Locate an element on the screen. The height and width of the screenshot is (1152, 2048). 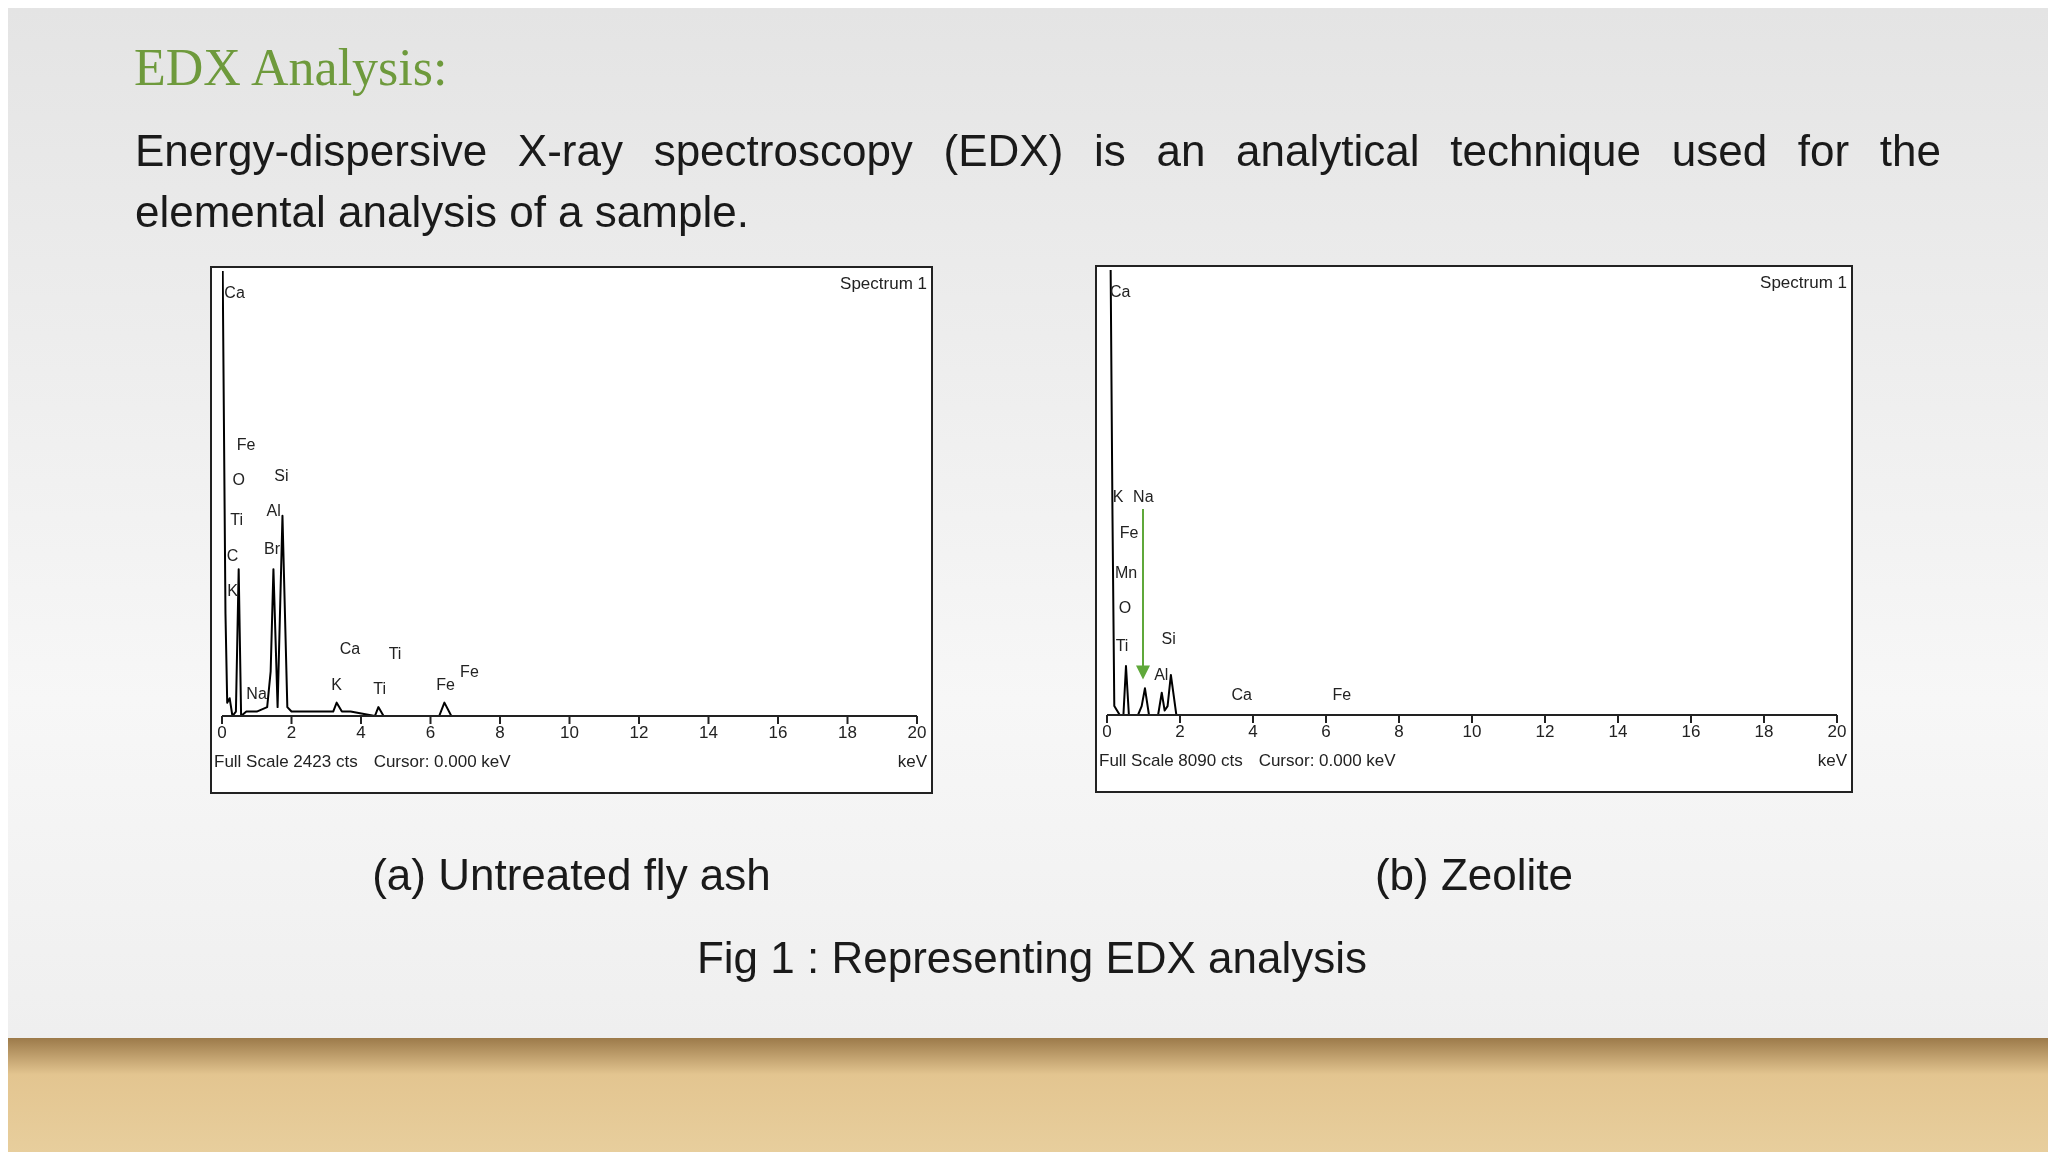
caption: Fig 1 : Representing EDX analysis is located at coordinates (1032, 958).